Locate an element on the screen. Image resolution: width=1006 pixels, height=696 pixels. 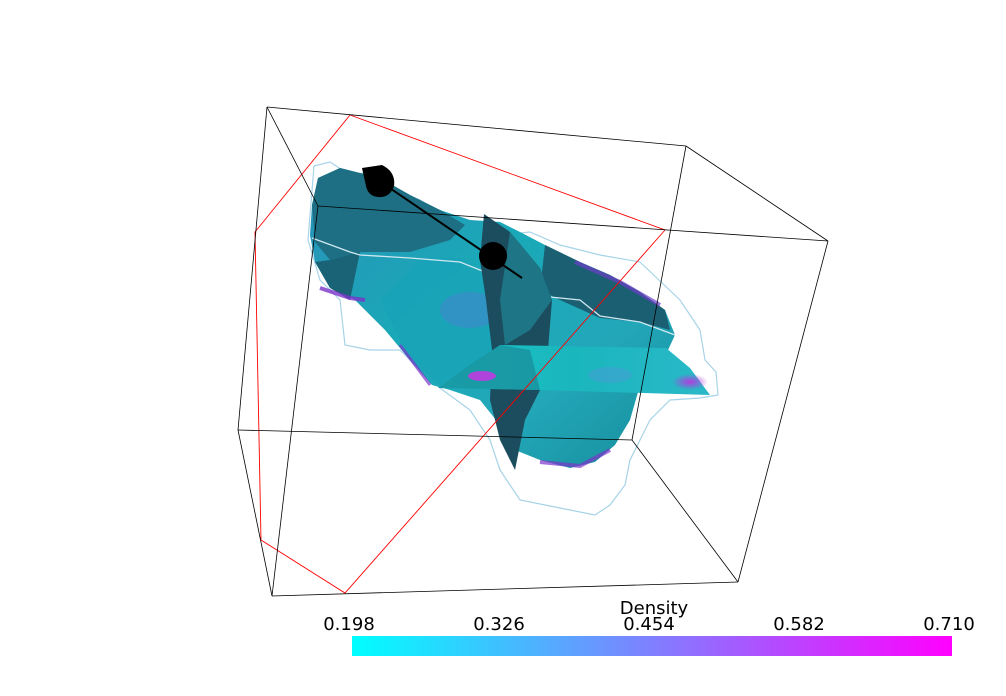
colorbar-title: Density is located at coordinates (654, 608).